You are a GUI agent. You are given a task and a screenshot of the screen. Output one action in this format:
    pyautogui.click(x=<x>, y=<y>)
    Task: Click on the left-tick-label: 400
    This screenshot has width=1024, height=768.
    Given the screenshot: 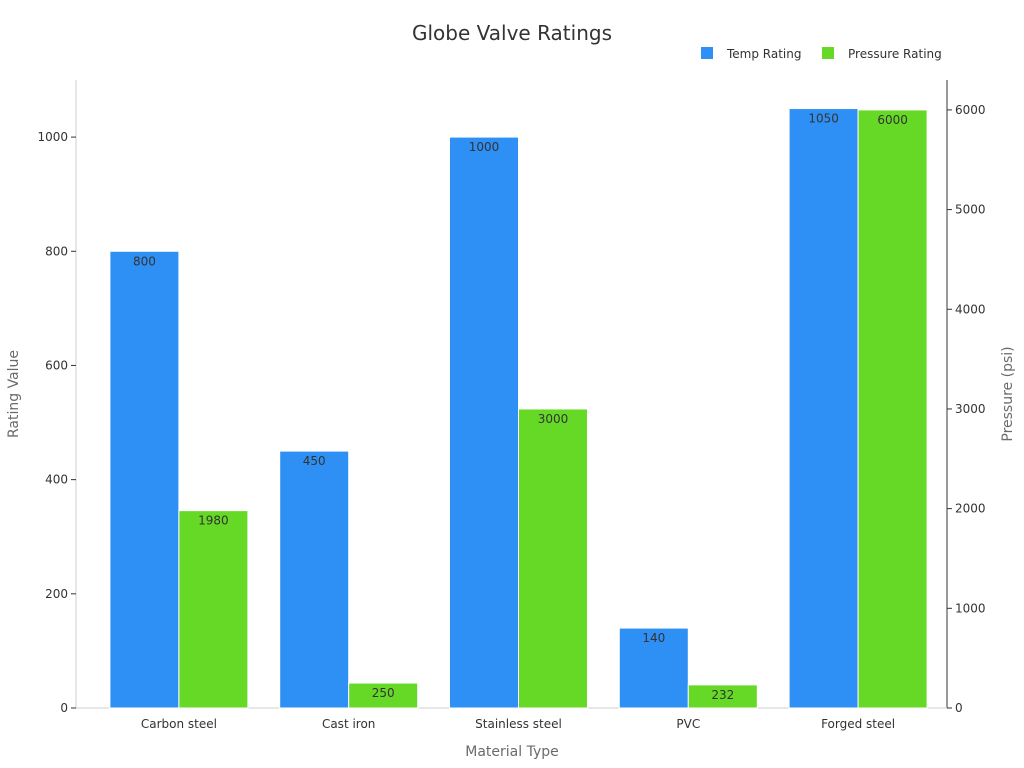 What is the action you would take?
    pyautogui.click(x=56, y=480)
    